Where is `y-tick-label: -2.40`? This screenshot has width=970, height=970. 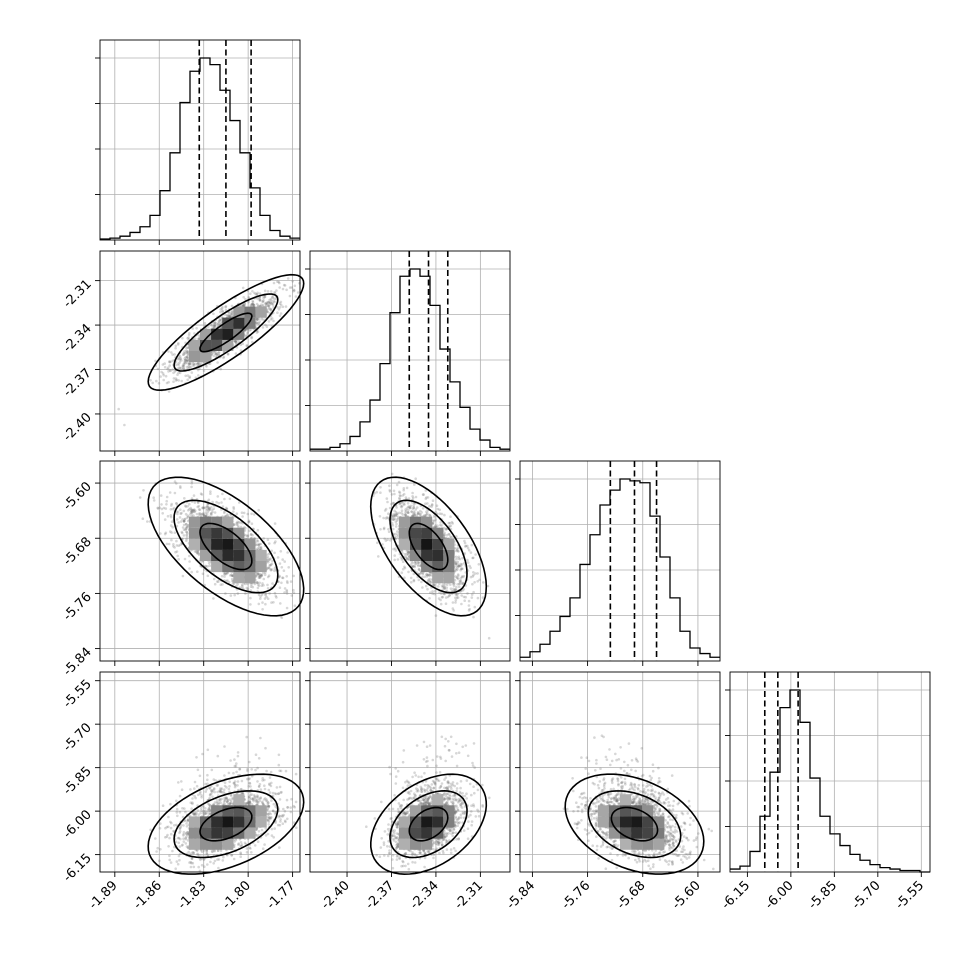
y-tick-label: -2.40 is located at coordinates (77, 427).